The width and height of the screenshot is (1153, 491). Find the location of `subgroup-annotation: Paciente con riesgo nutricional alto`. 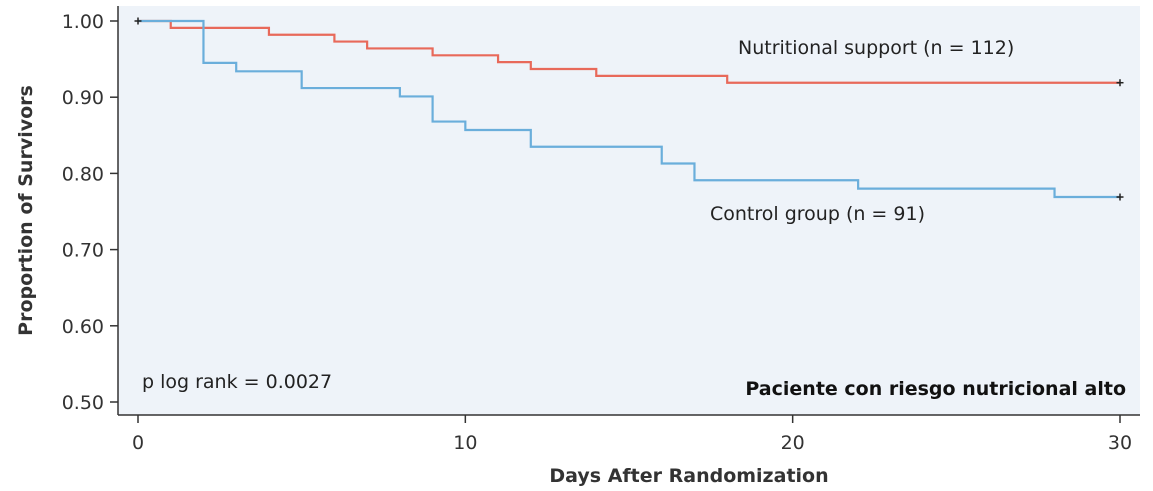

subgroup-annotation: Paciente con riesgo nutricional alto is located at coordinates (935, 389).